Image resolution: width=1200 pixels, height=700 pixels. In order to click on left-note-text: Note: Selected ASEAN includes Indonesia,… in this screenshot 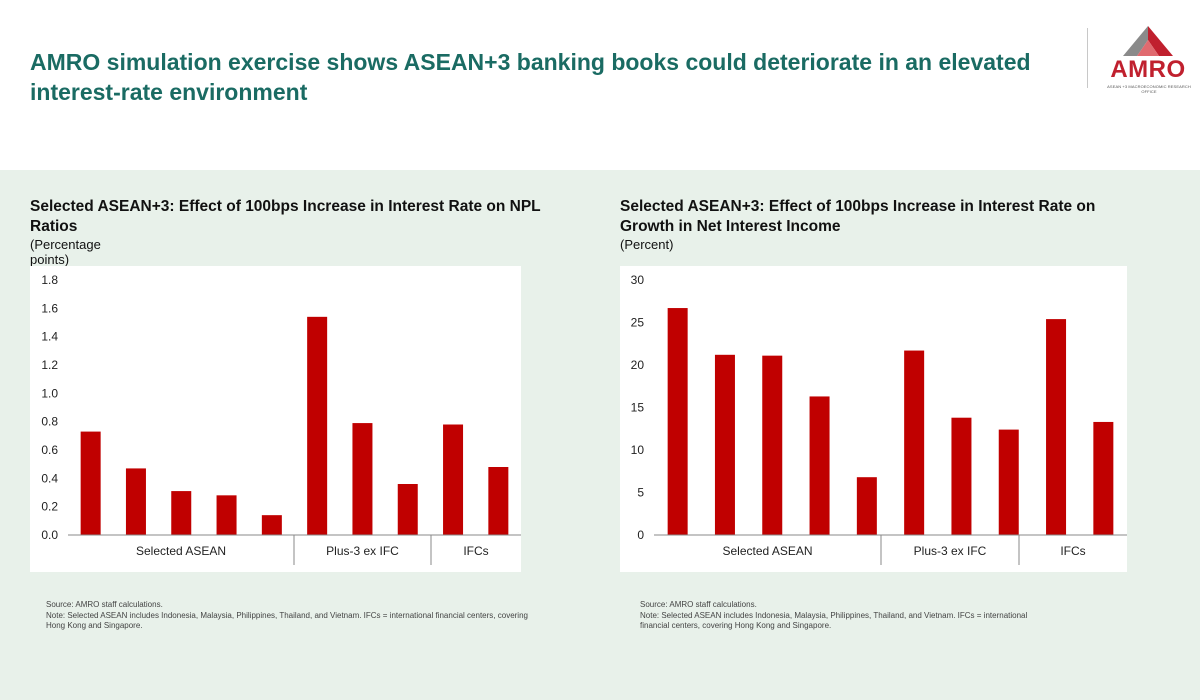, I will do `click(287, 620)`.